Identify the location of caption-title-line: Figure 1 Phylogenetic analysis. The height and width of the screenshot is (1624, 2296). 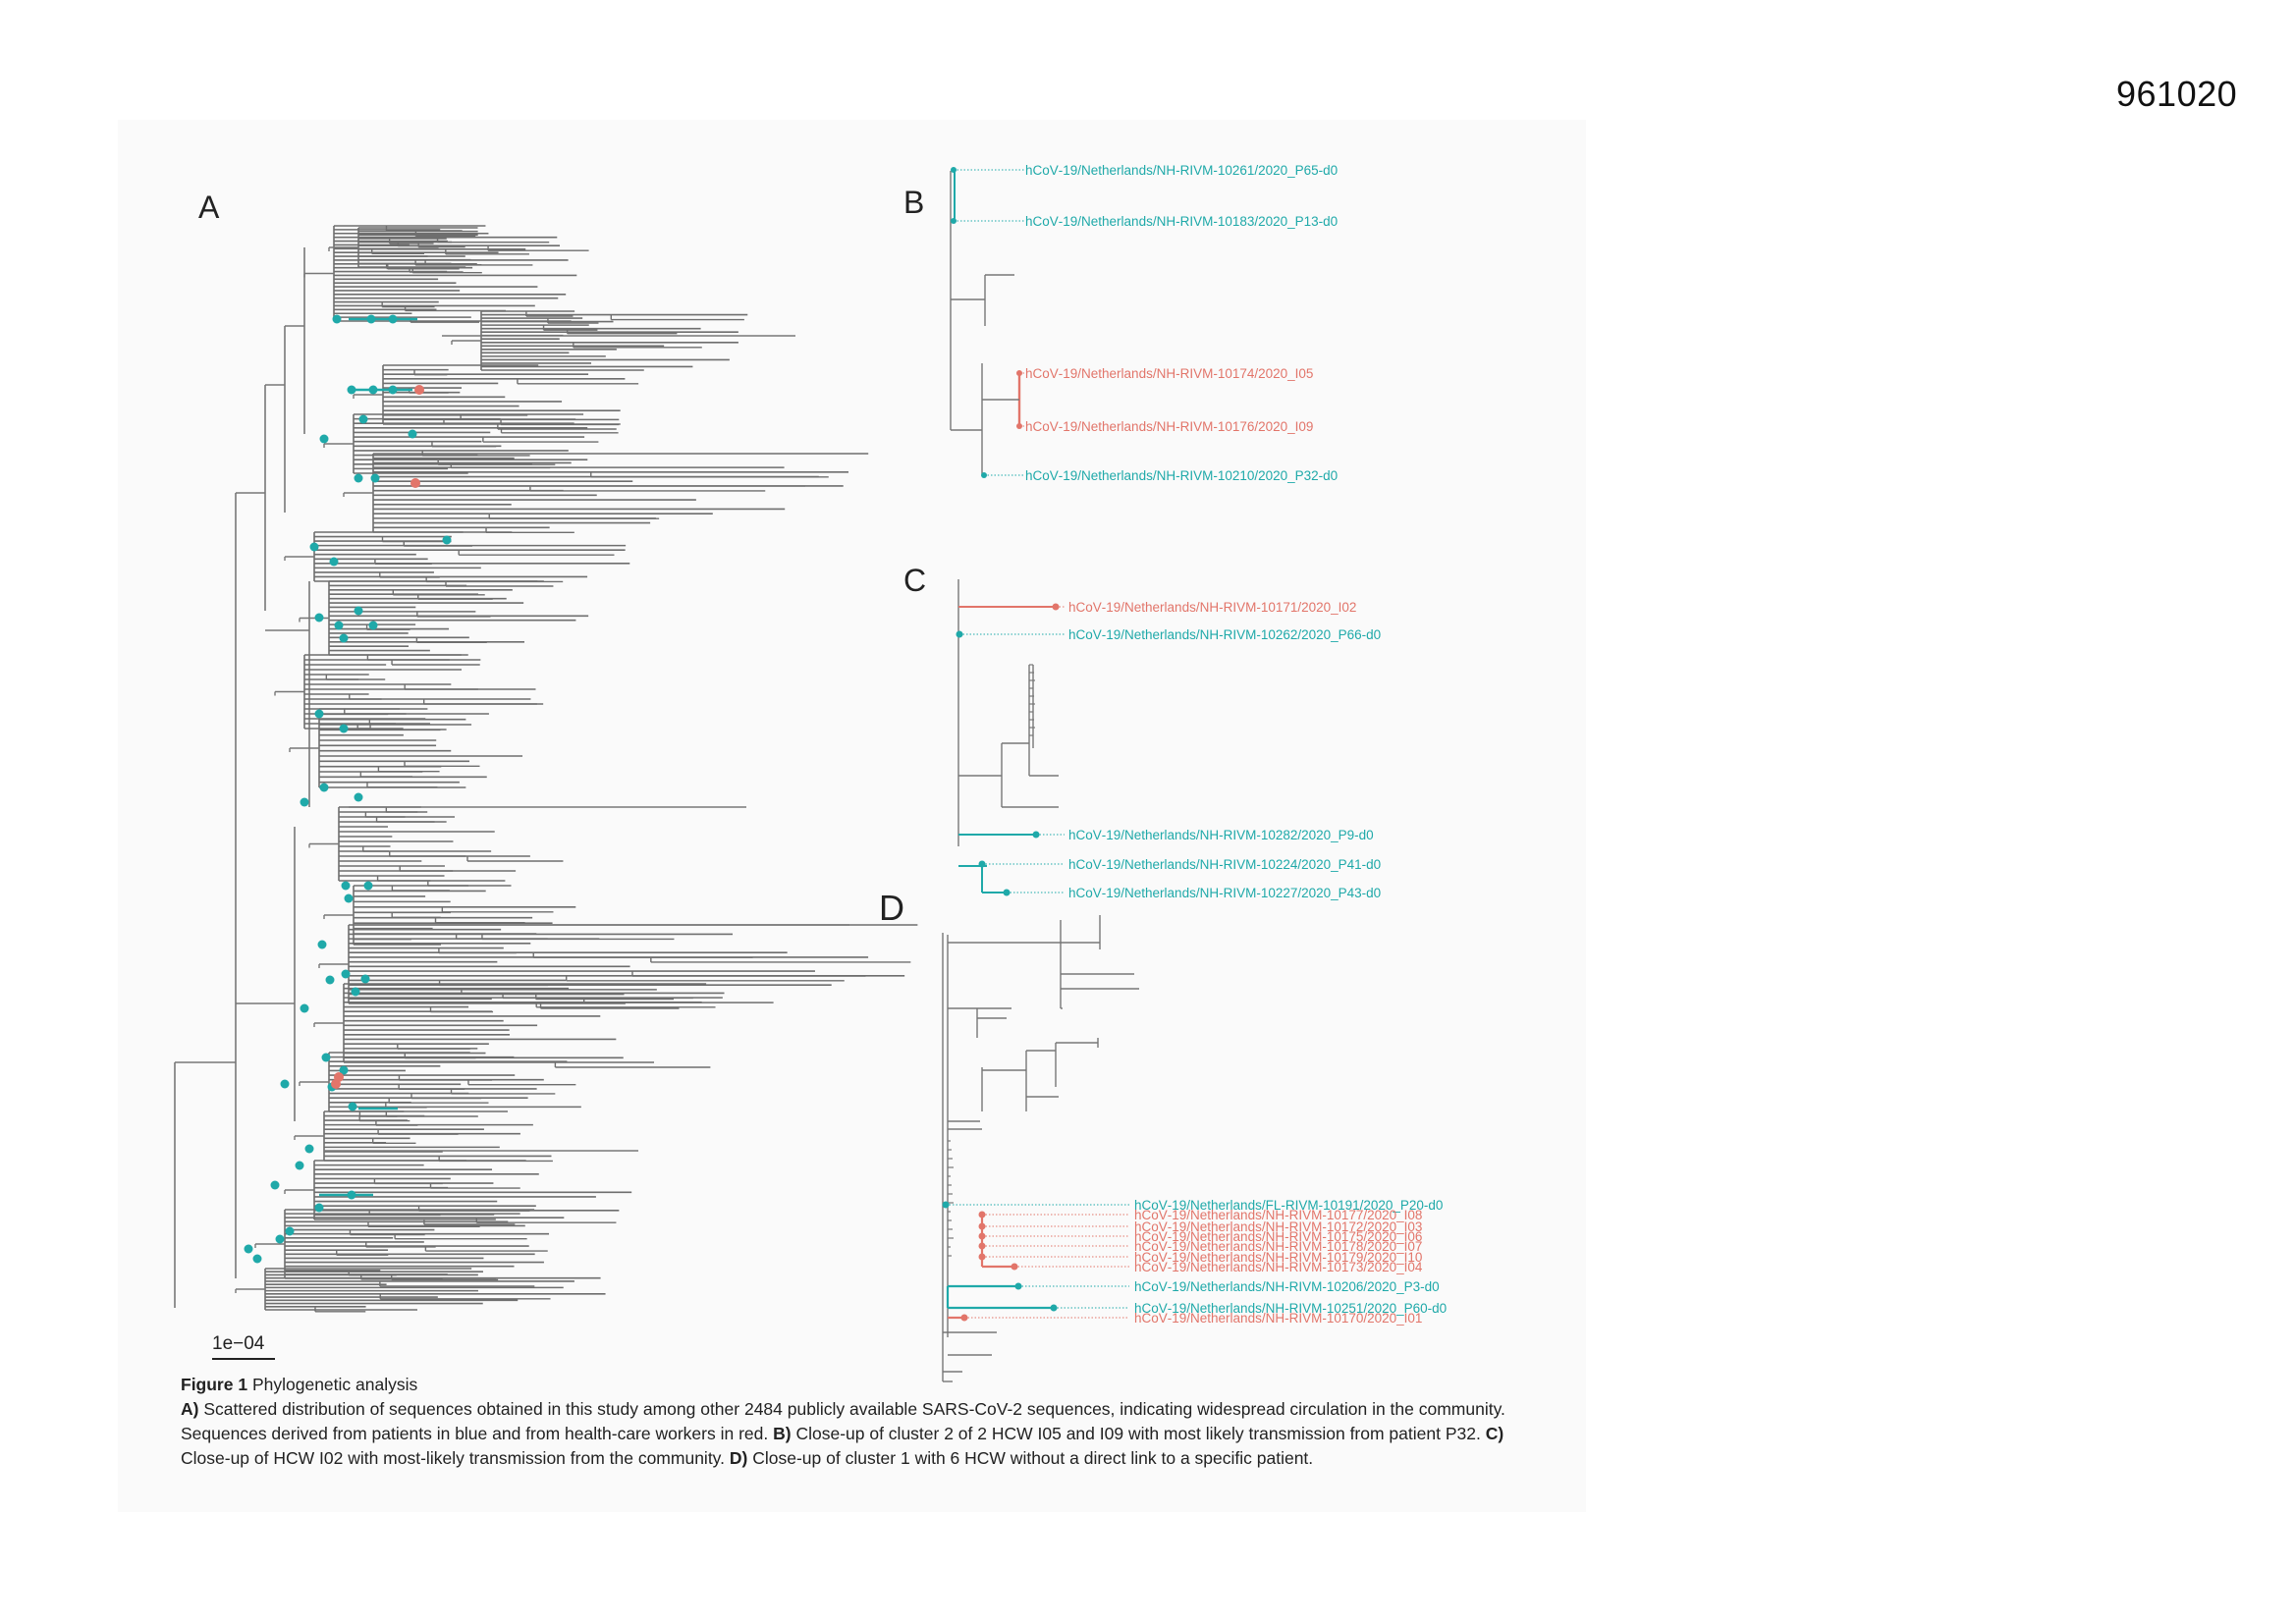
(858, 1385).